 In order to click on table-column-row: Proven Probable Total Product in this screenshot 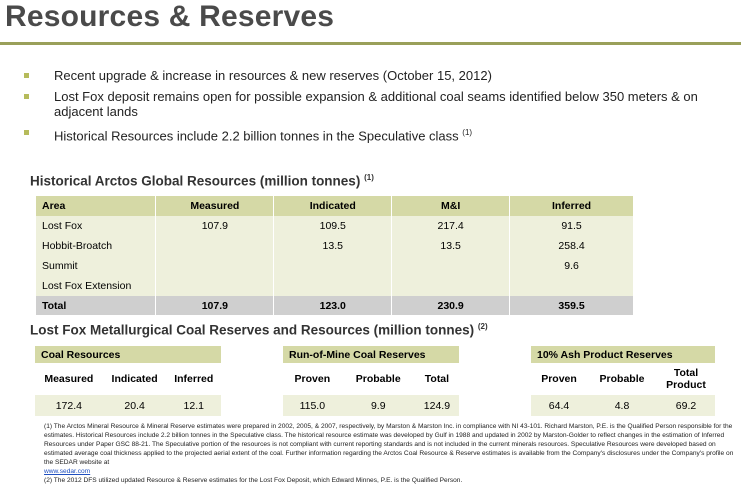, I will do `click(623, 379)`.